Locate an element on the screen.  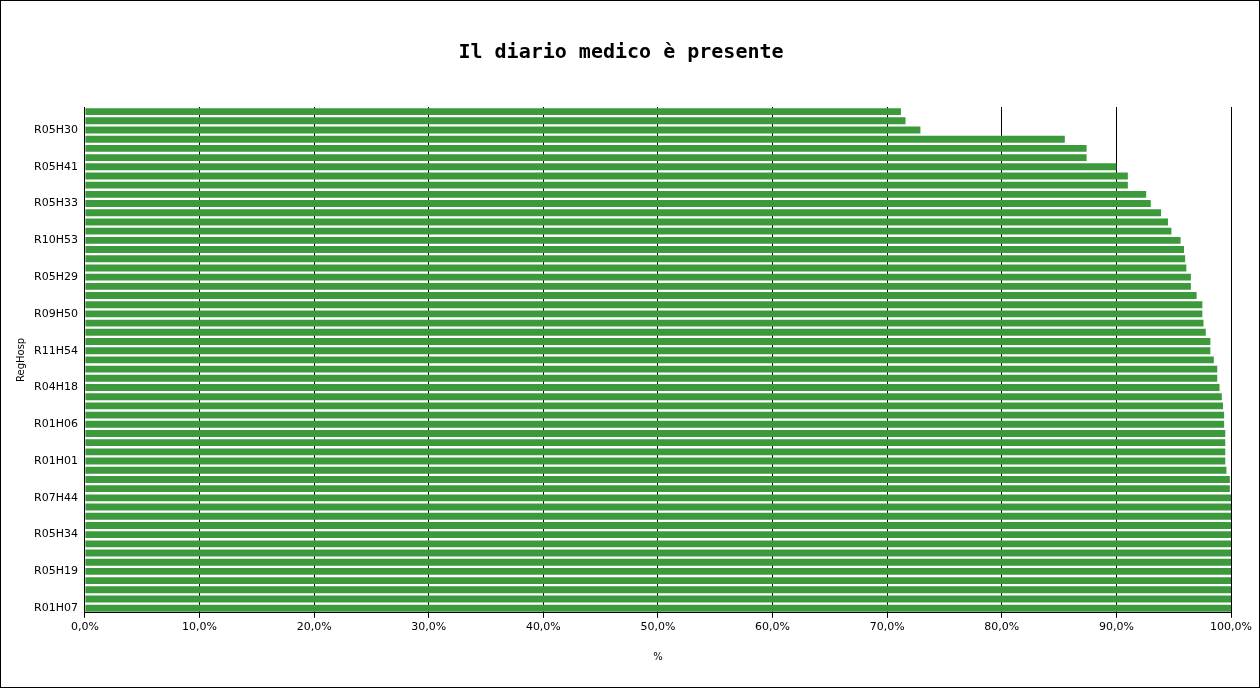
x-axis-title: % is located at coordinates (658, 656).